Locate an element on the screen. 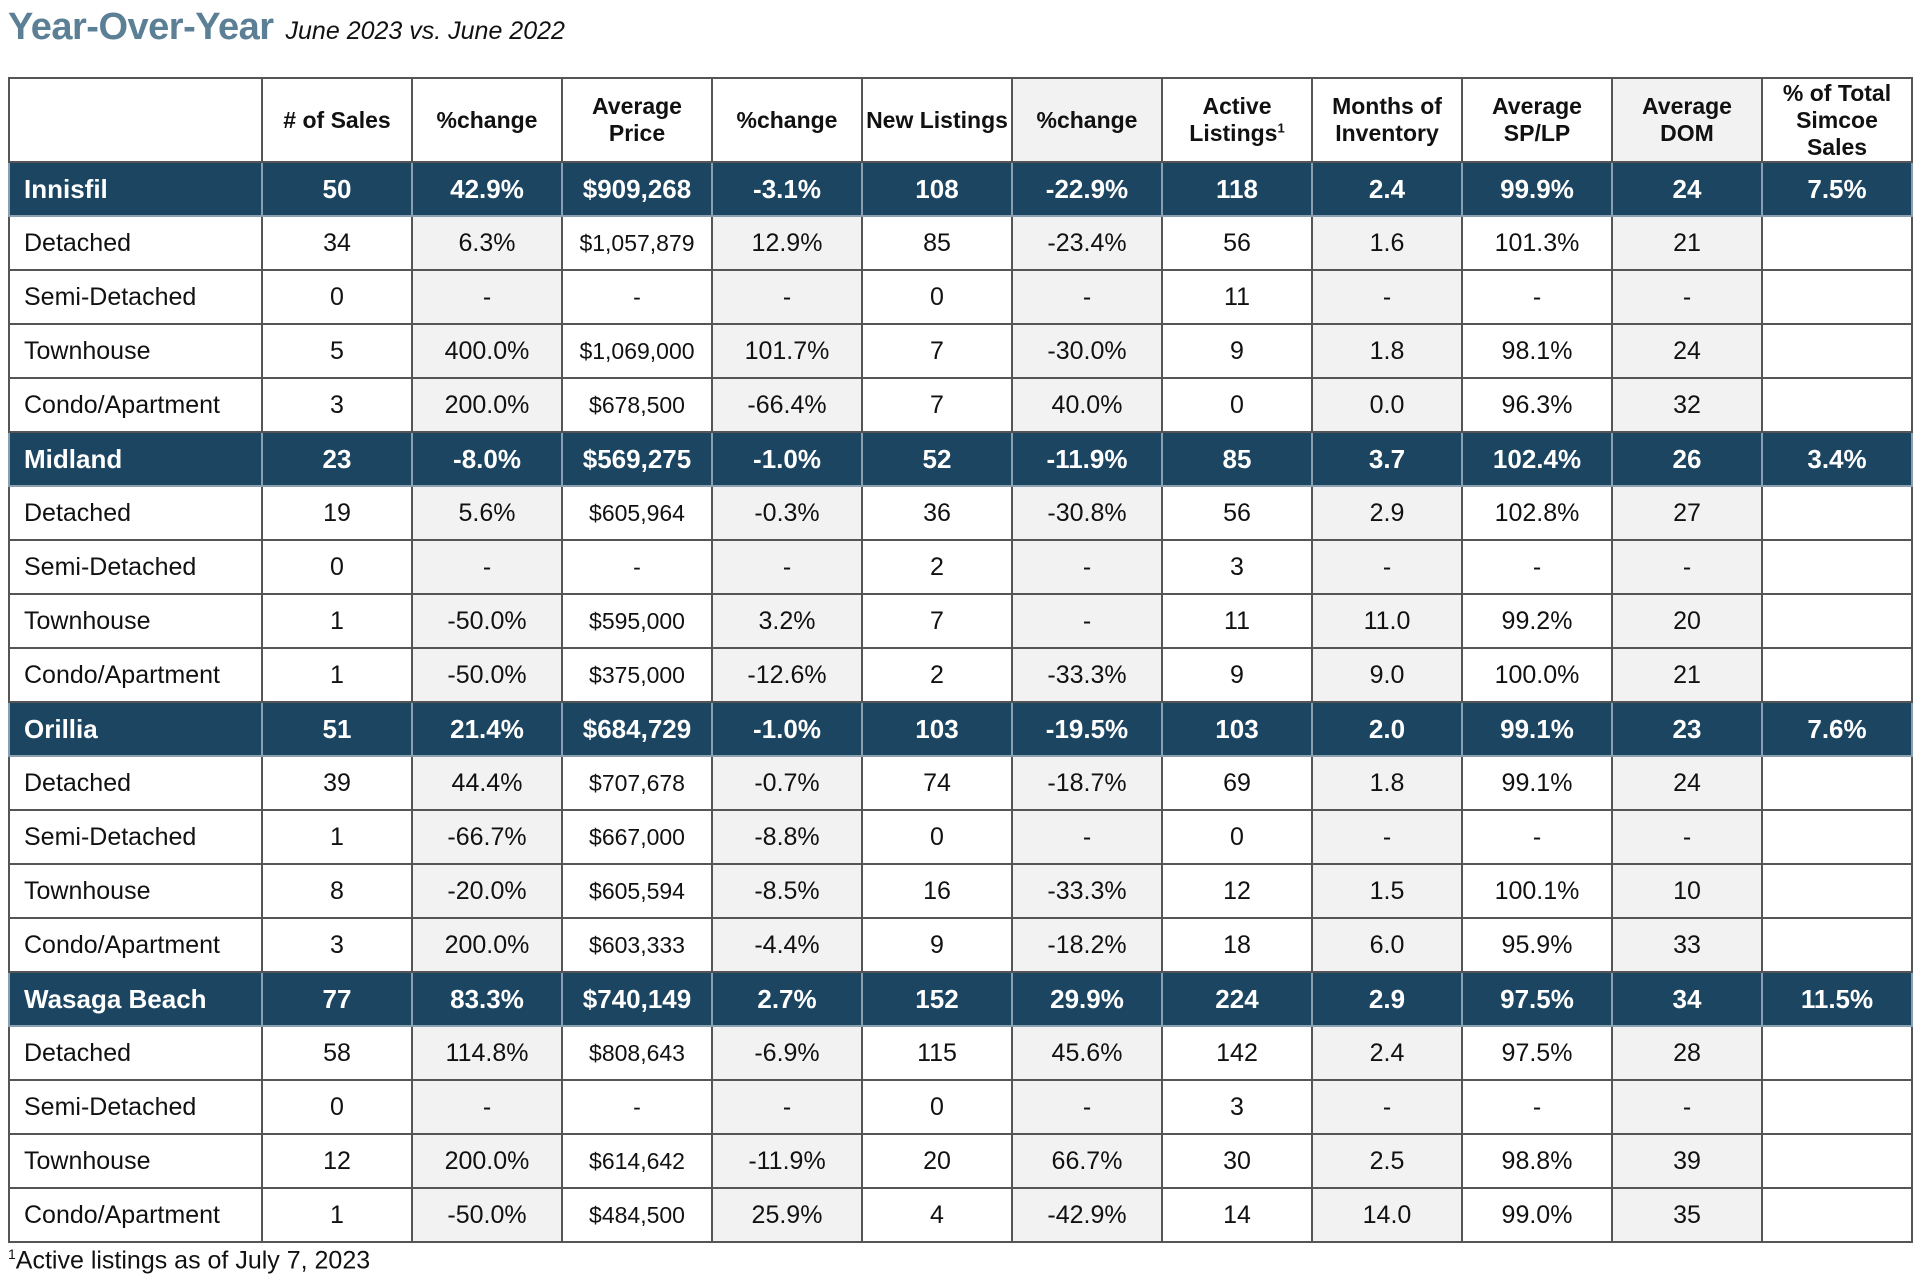 The height and width of the screenshot is (1286, 1916). column-header-name is located at coordinates (135, 120).